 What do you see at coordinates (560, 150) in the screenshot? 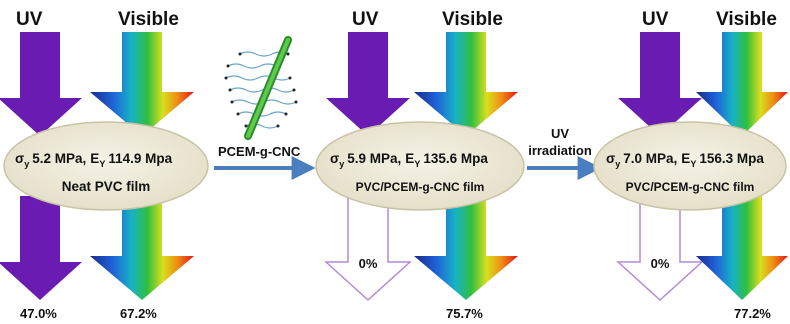
I see `process-label-line2: irradiation` at bounding box center [560, 150].